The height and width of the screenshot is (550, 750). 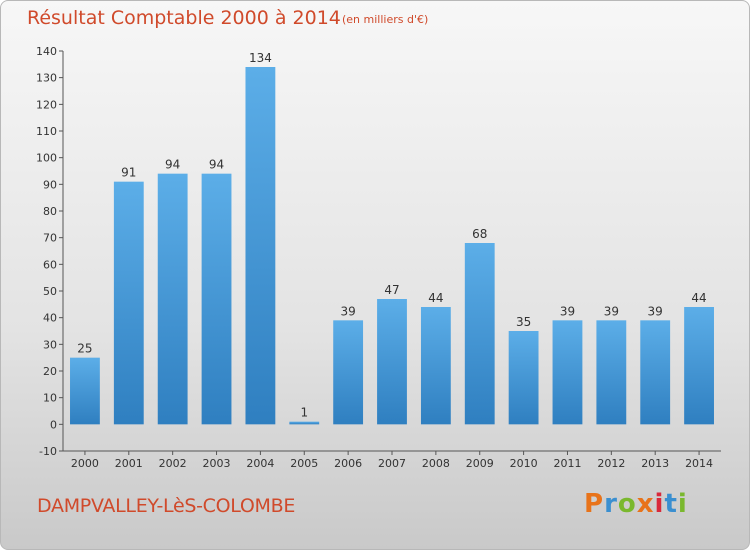 What do you see at coordinates (173, 463) in the screenshot?
I see `x-tick-label-2002: 2002` at bounding box center [173, 463].